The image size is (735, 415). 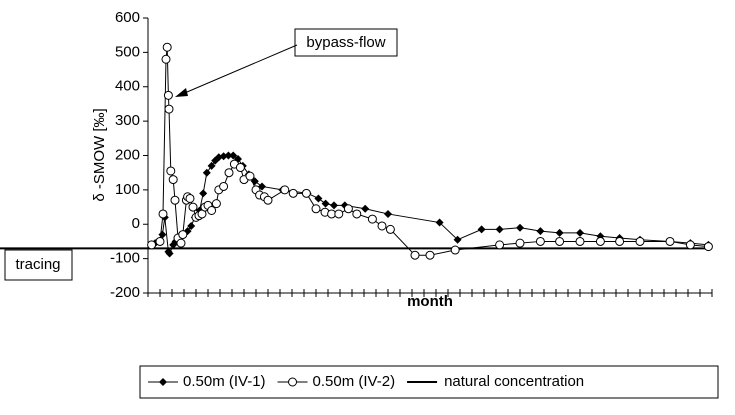 What do you see at coordinates (99, 154) in the screenshot?
I see `y-axis-label: δ -SMOW [‰]` at bounding box center [99, 154].